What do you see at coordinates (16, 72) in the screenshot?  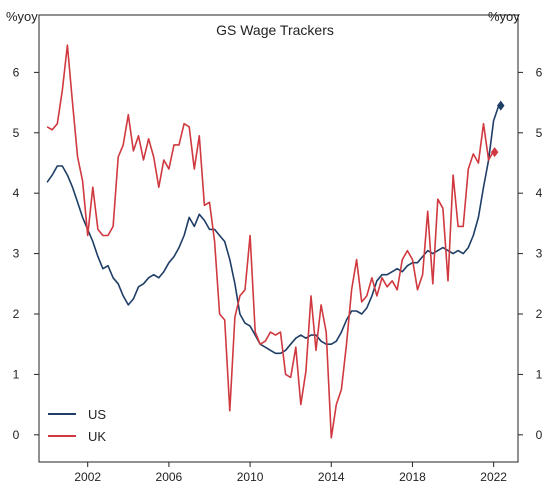 I see `y-tick-label-left: 6` at bounding box center [16, 72].